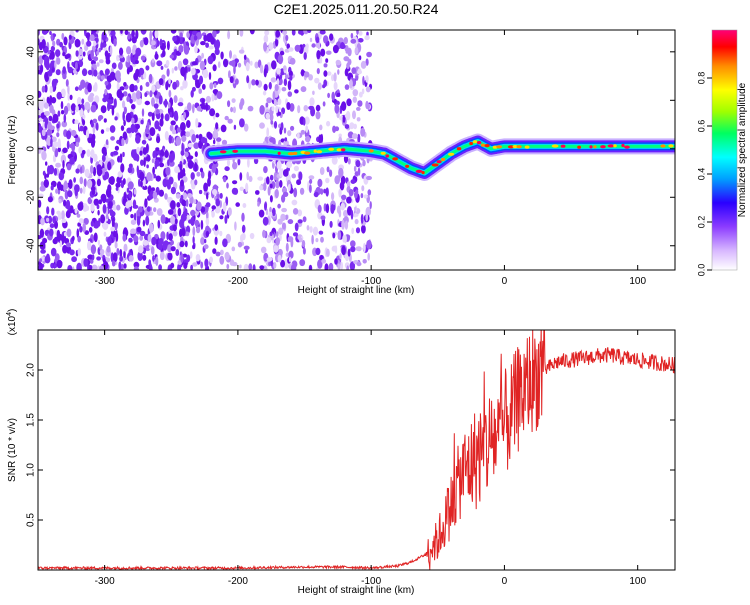  Describe the element at coordinates (701, 222) in the screenshot. I see `colorbar-tick-label: 0.2` at that location.